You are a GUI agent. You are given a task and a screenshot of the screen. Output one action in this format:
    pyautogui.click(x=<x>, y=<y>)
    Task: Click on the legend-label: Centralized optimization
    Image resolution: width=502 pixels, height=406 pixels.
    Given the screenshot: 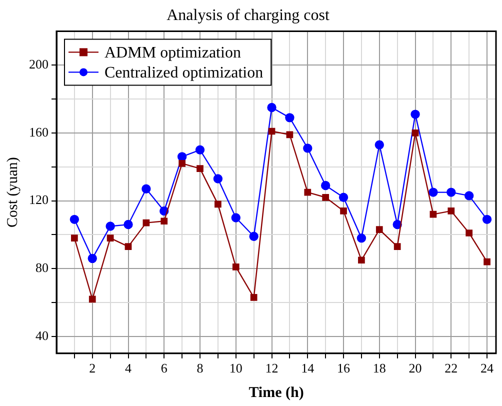 What is the action you would take?
    pyautogui.click(x=184, y=73)
    